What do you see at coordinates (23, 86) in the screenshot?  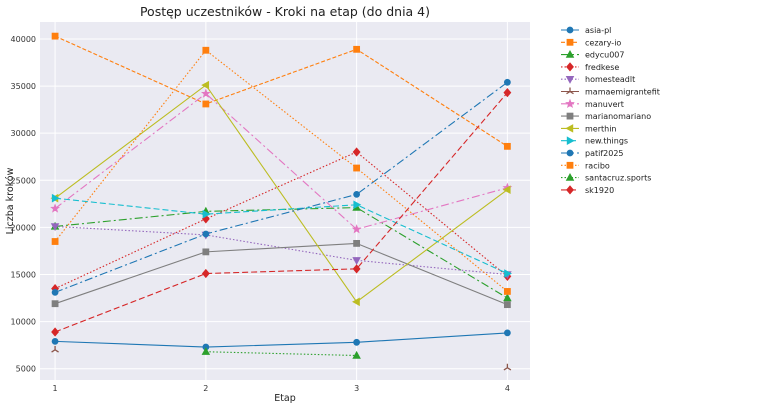 I see `y-tick-label: 35000` at bounding box center [23, 86].